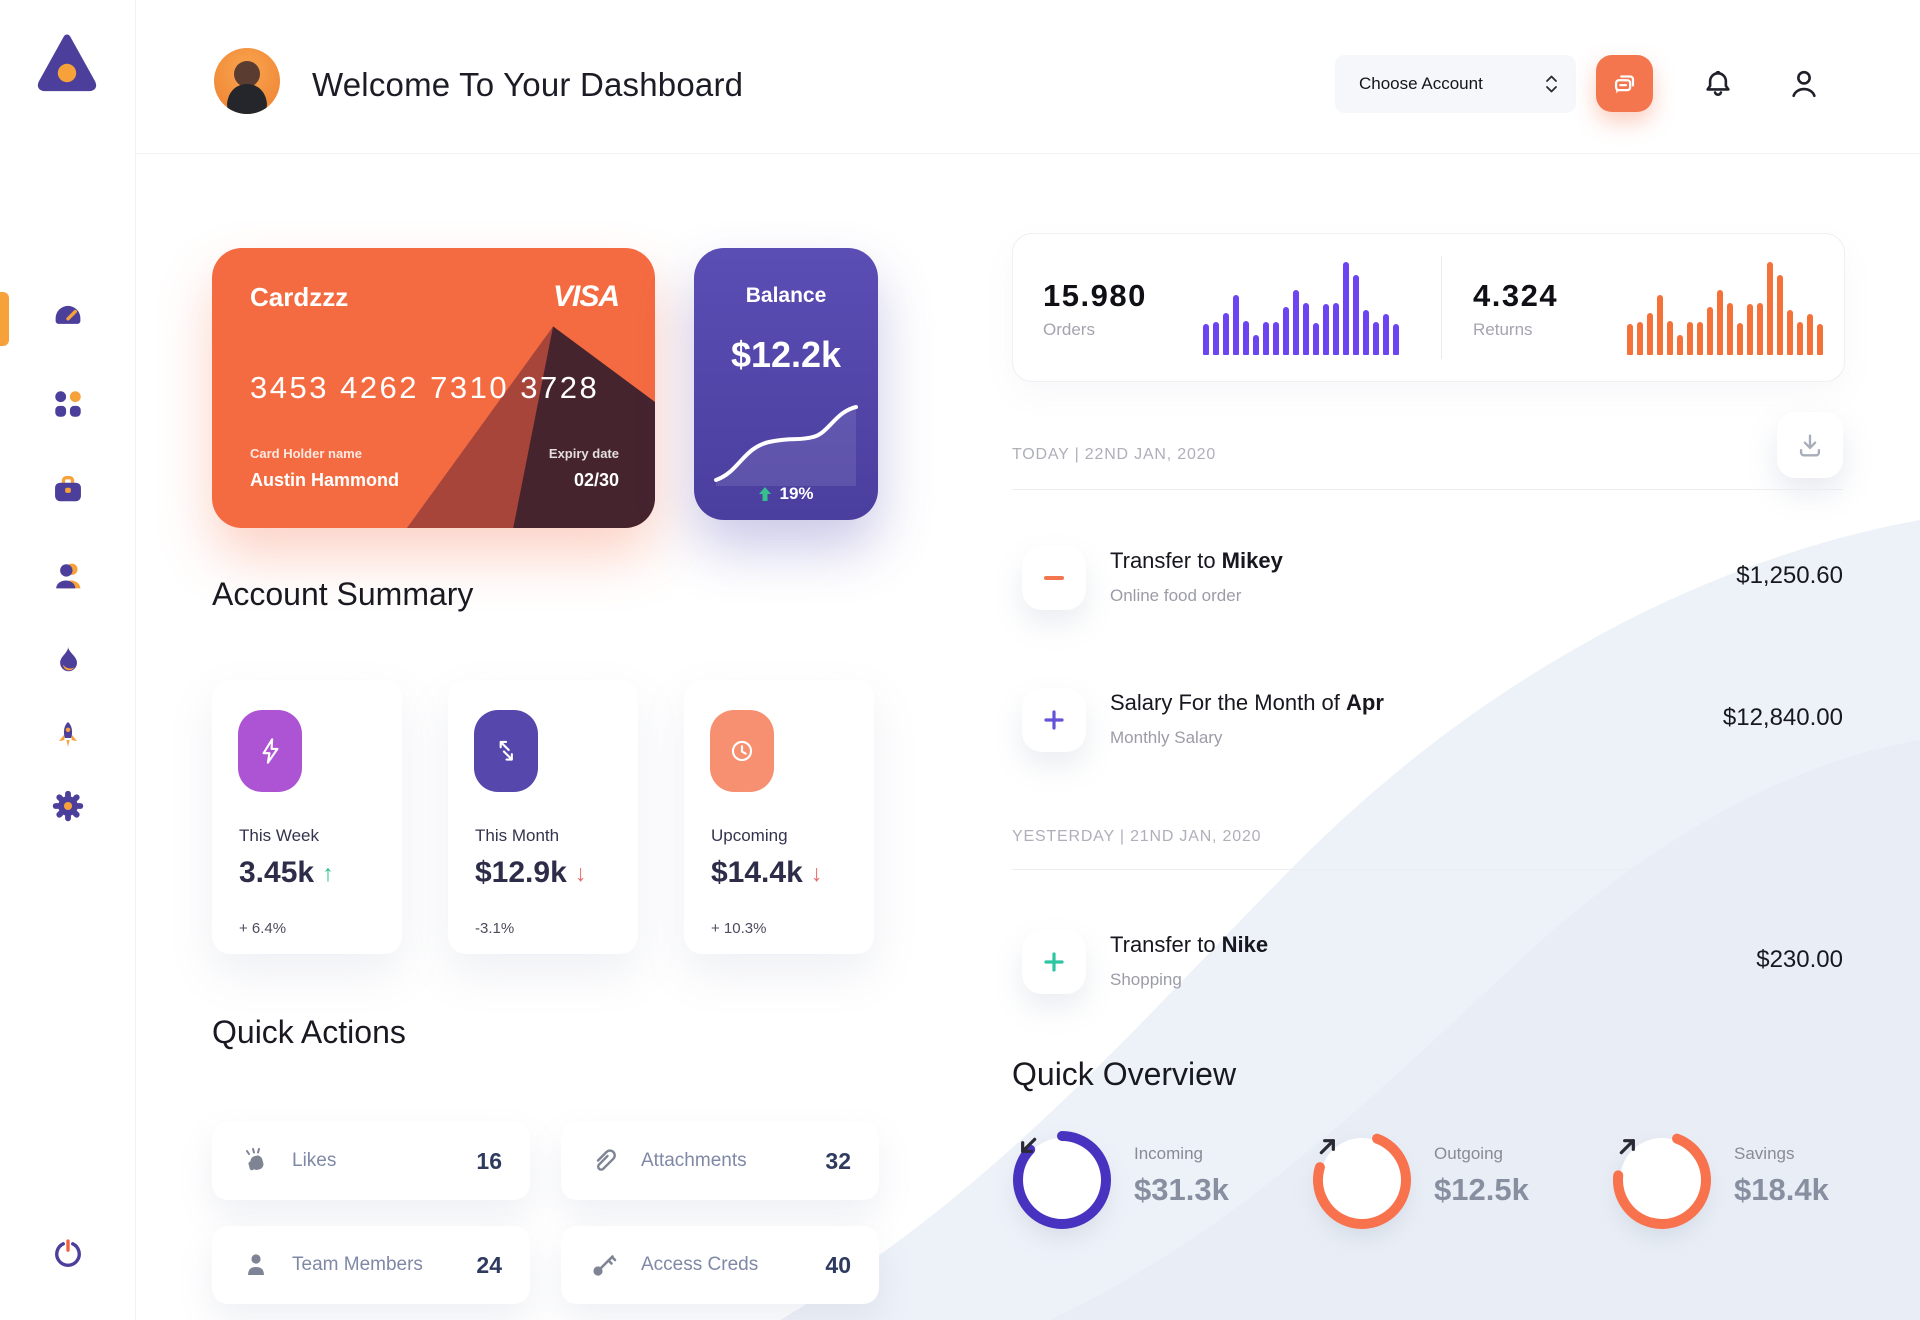  Describe the element at coordinates (1176, 595) in the screenshot. I see `transaction-subtitle: Online food order` at that location.